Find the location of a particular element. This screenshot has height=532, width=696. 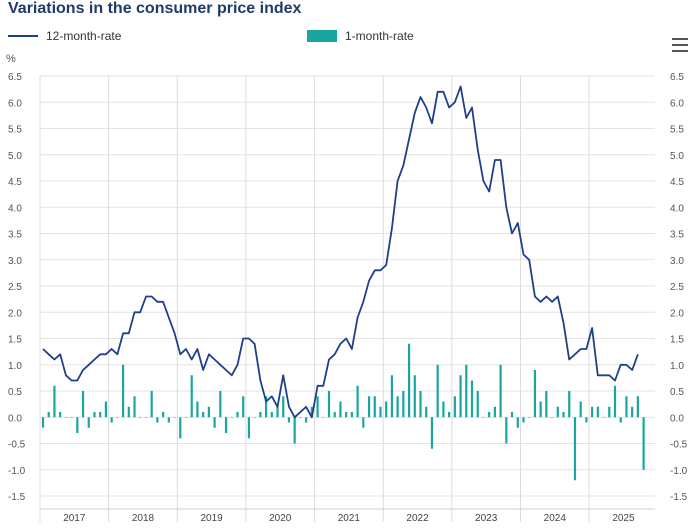

x-tick-label-year: 2018 is located at coordinates (143, 518).